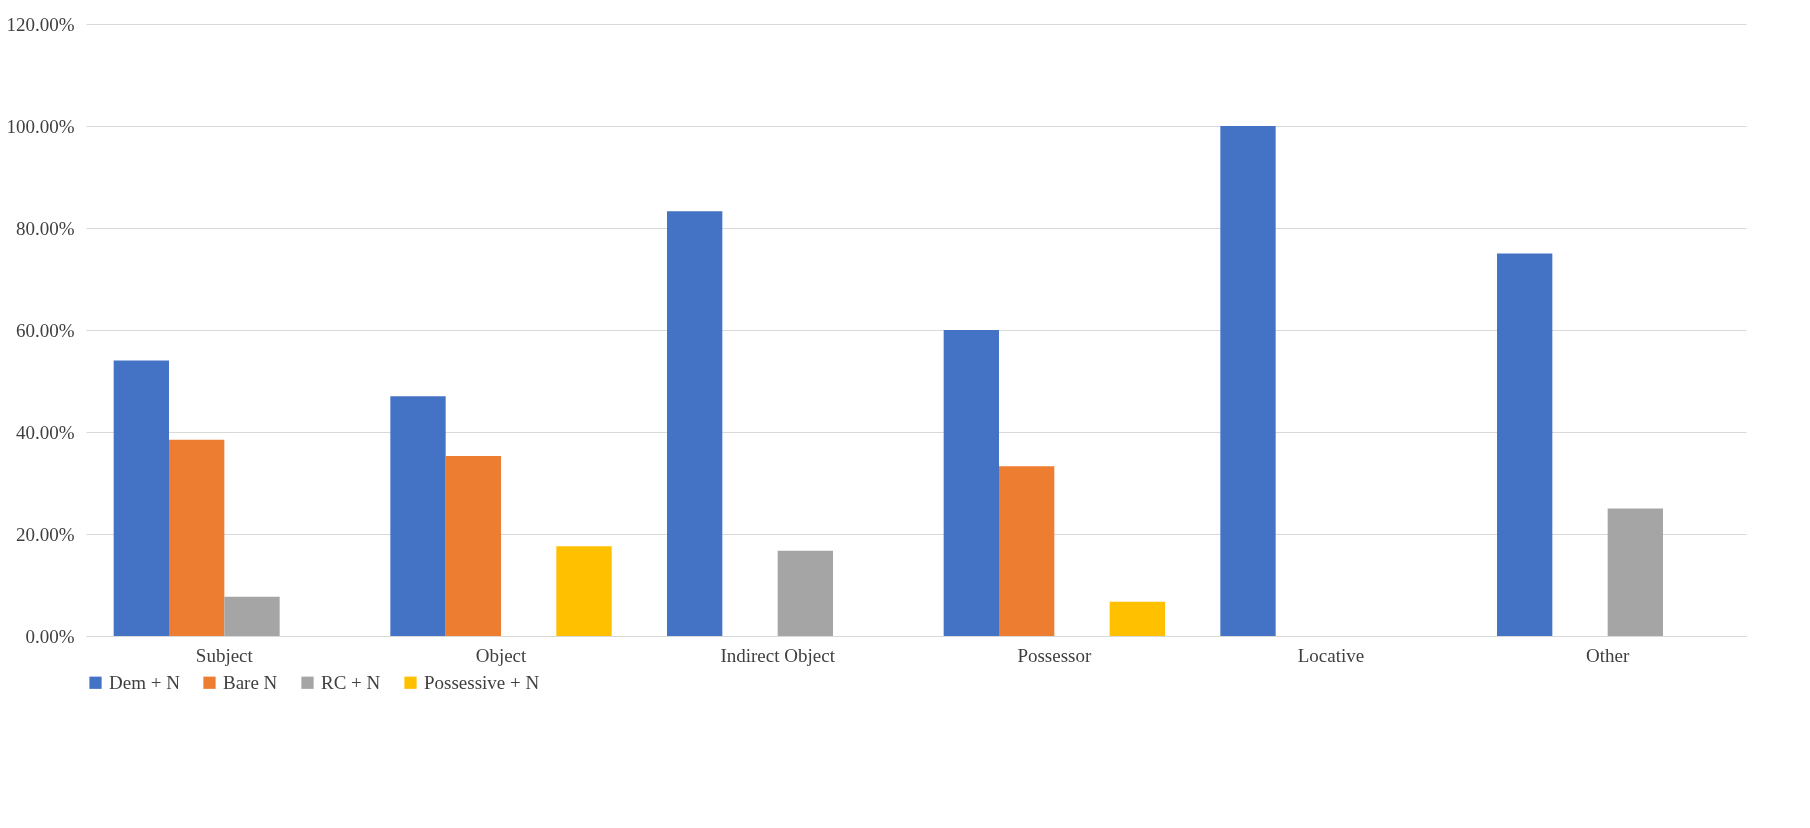  What do you see at coordinates (351, 682) in the screenshot?
I see `legend-label: RC + N` at bounding box center [351, 682].